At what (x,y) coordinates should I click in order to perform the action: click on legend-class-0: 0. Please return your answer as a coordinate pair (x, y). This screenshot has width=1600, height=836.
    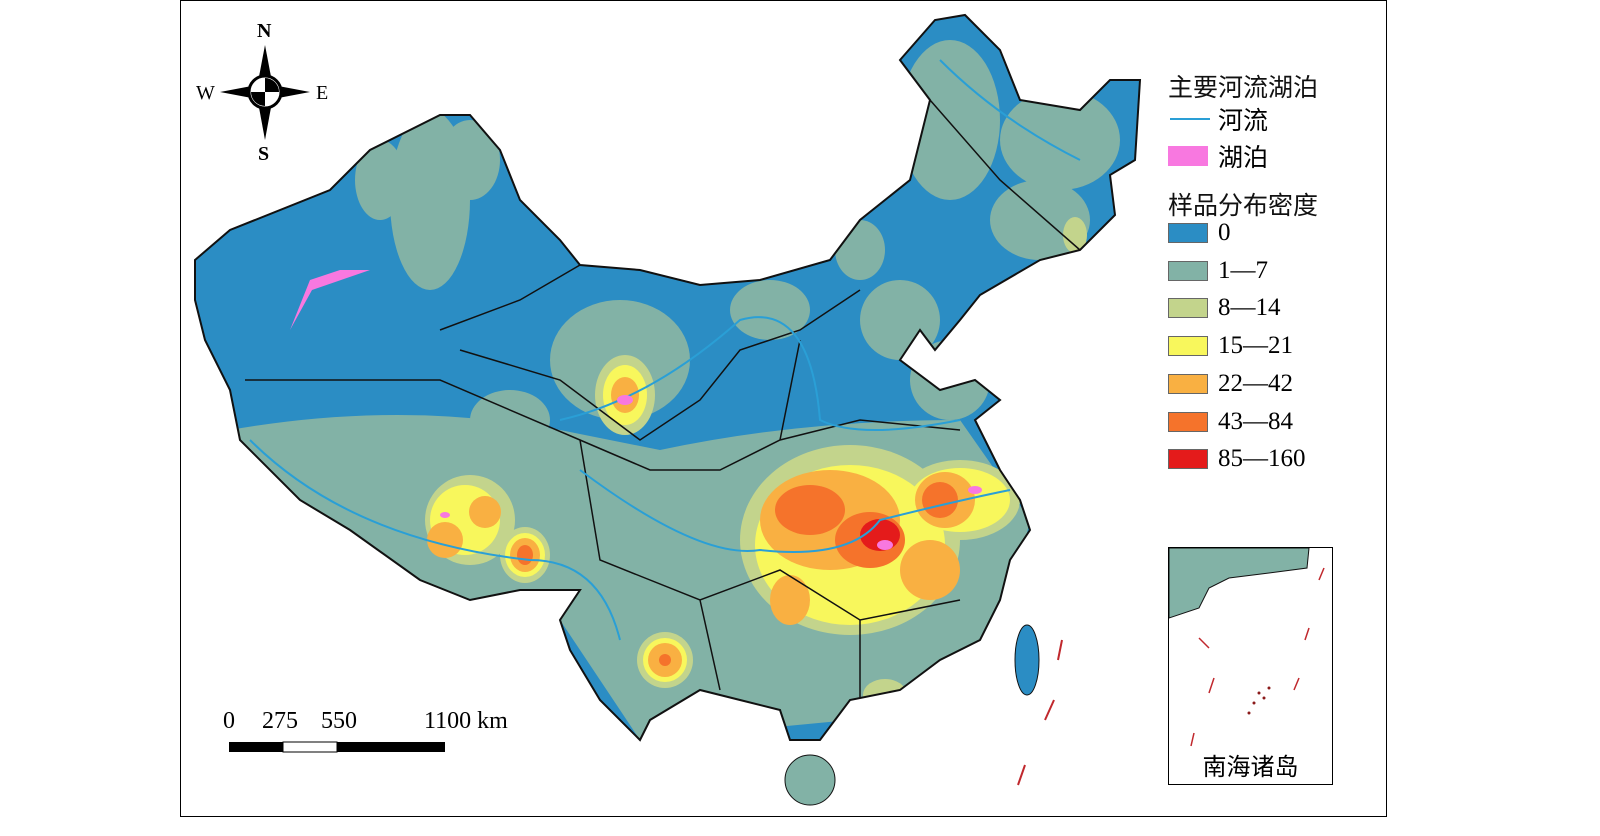
    Looking at the image, I should click on (1199, 232).